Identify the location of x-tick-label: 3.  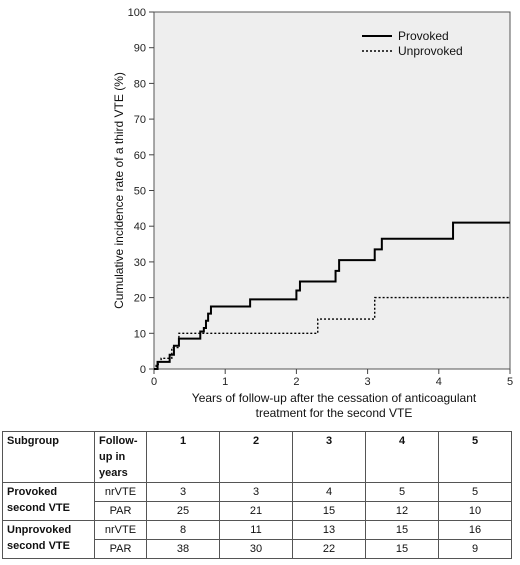
(368, 382).